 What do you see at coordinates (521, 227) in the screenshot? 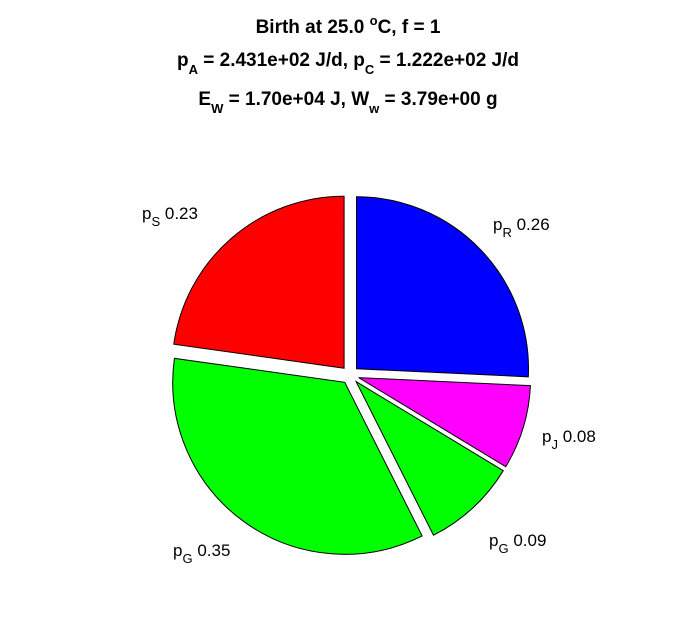
I see `slice-label-r: pR 0.26` at bounding box center [521, 227].